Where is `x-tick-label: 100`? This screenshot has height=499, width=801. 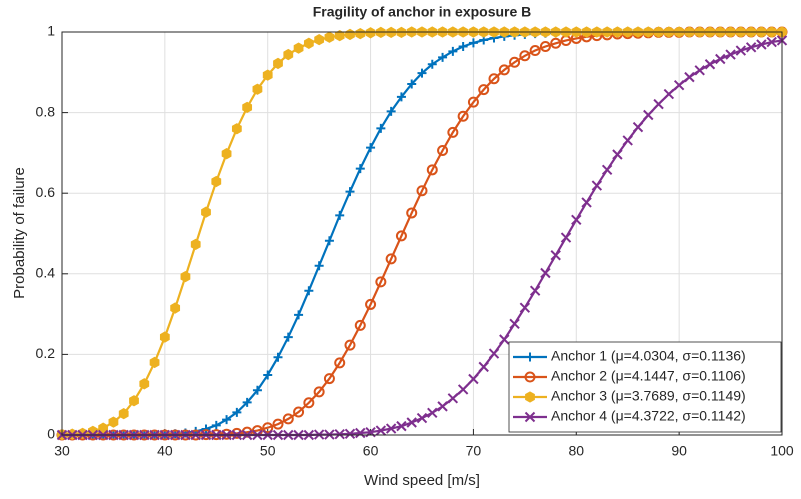 x-tick-label: 100 is located at coordinates (782, 451).